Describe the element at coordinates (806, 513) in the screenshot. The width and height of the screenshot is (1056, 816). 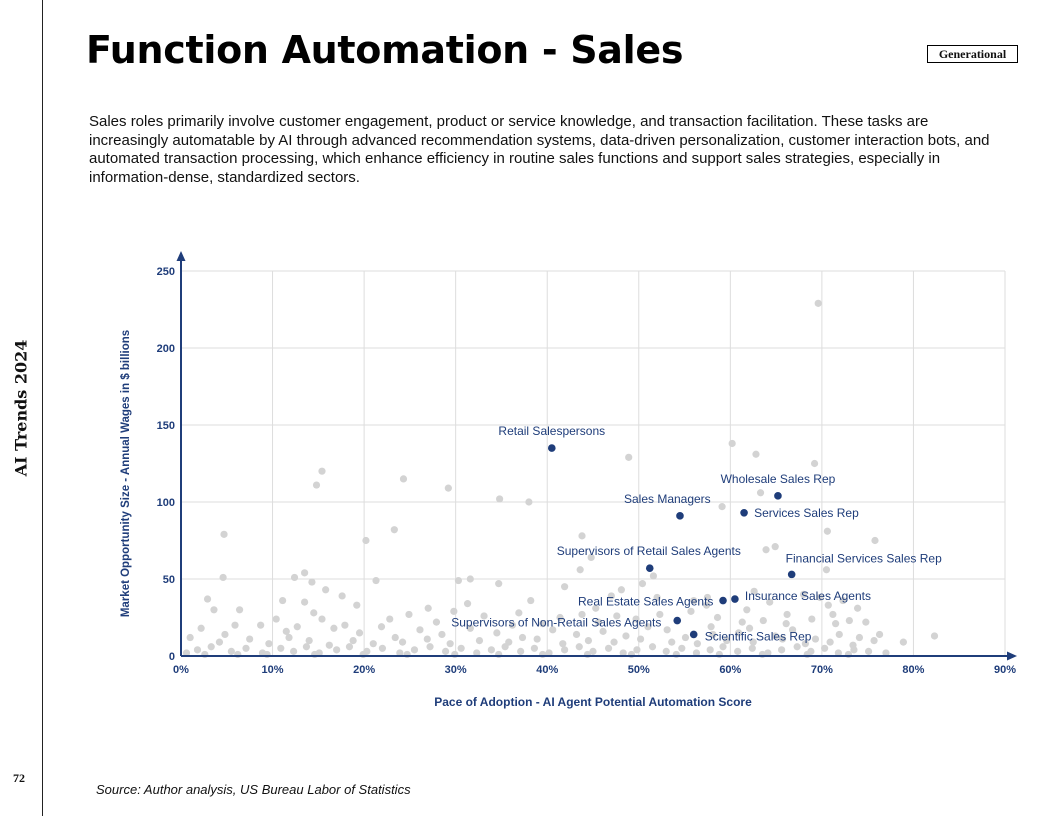
I see `point-label: Services Sales Rep` at that location.